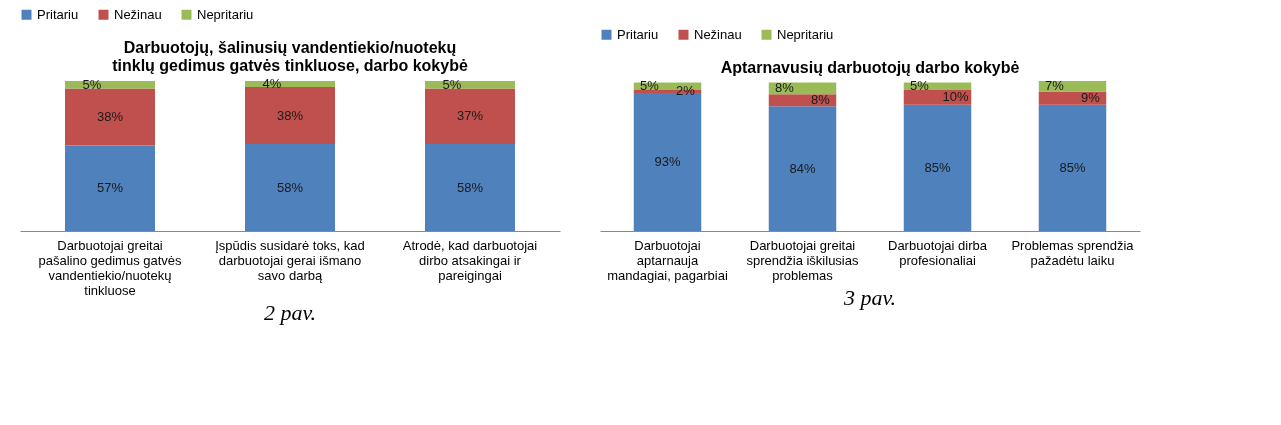 This screenshot has height=425, width=1281. I want to click on data-label: 37%, so click(470, 116).